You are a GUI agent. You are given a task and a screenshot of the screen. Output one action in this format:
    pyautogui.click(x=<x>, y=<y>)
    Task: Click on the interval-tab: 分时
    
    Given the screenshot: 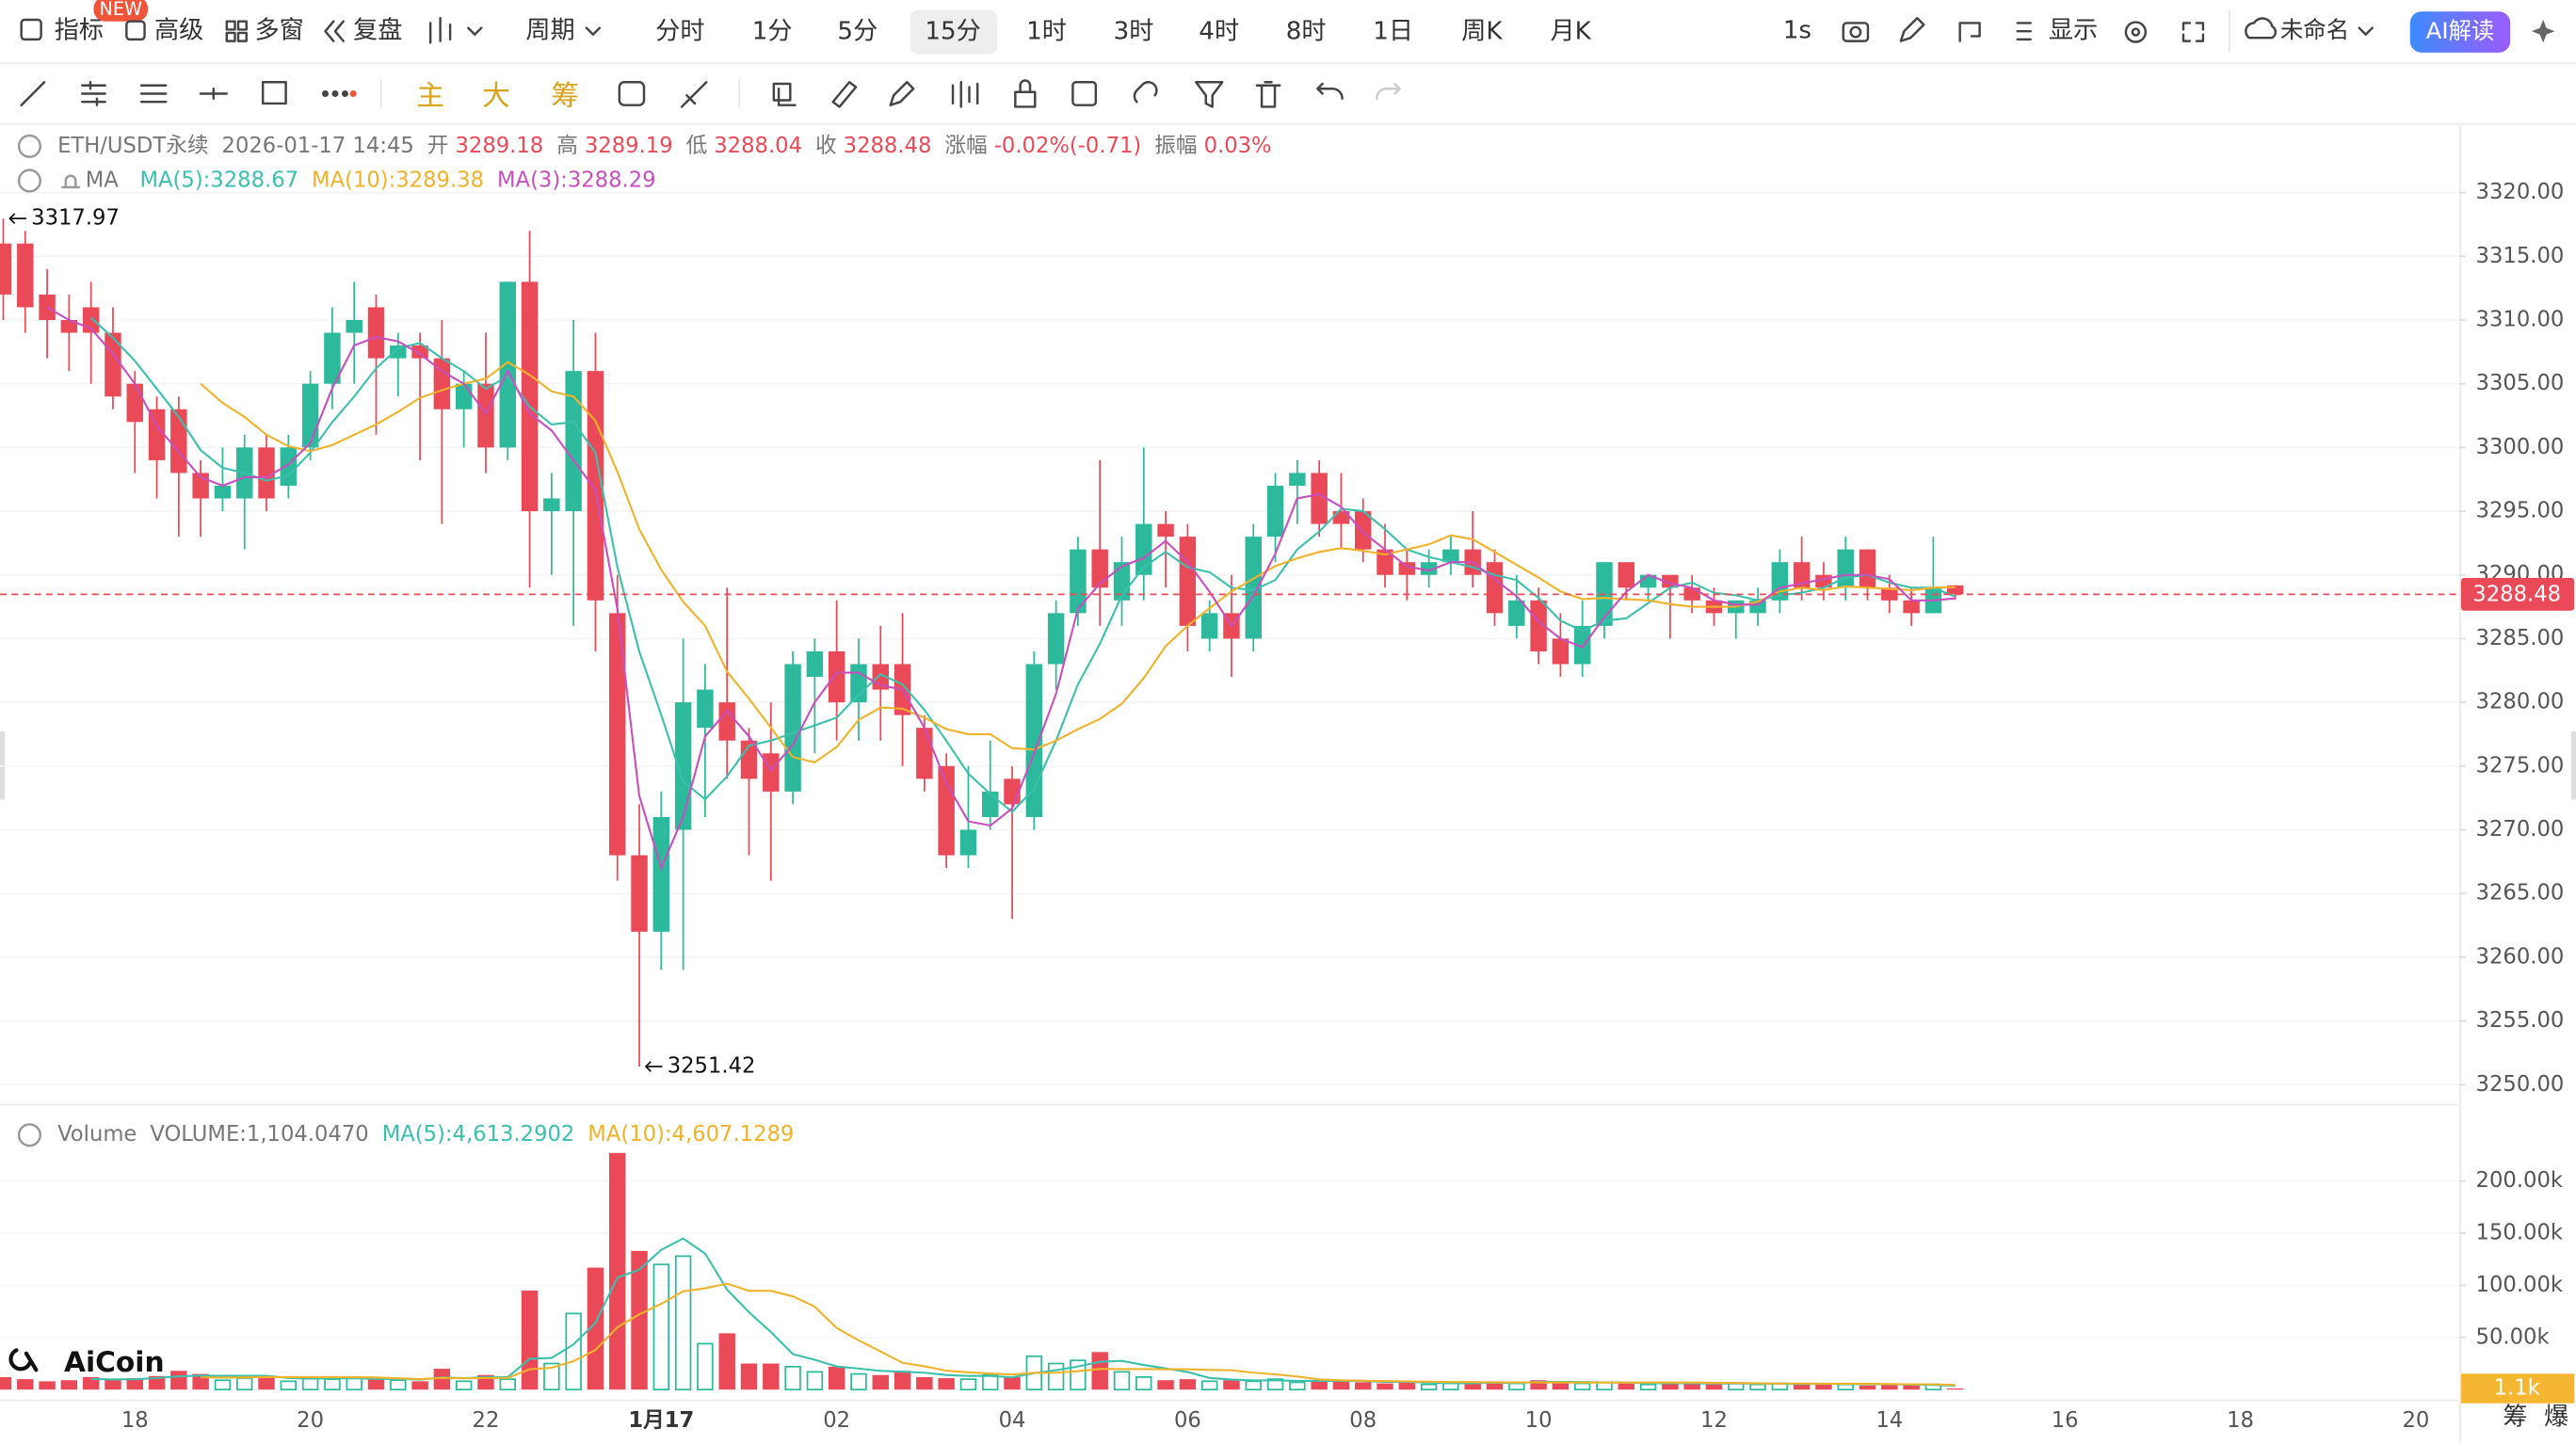 What is the action you would take?
    pyautogui.click(x=679, y=32)
    